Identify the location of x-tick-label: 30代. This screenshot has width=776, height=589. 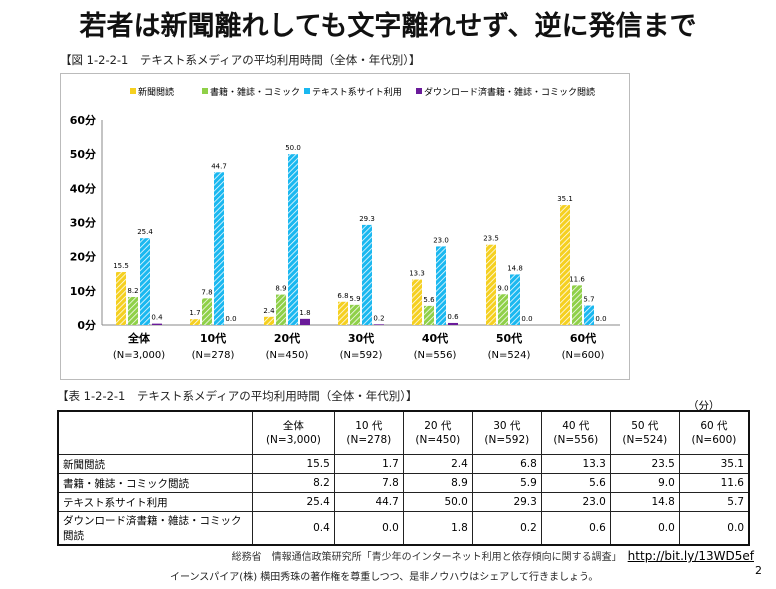
(361, 338).